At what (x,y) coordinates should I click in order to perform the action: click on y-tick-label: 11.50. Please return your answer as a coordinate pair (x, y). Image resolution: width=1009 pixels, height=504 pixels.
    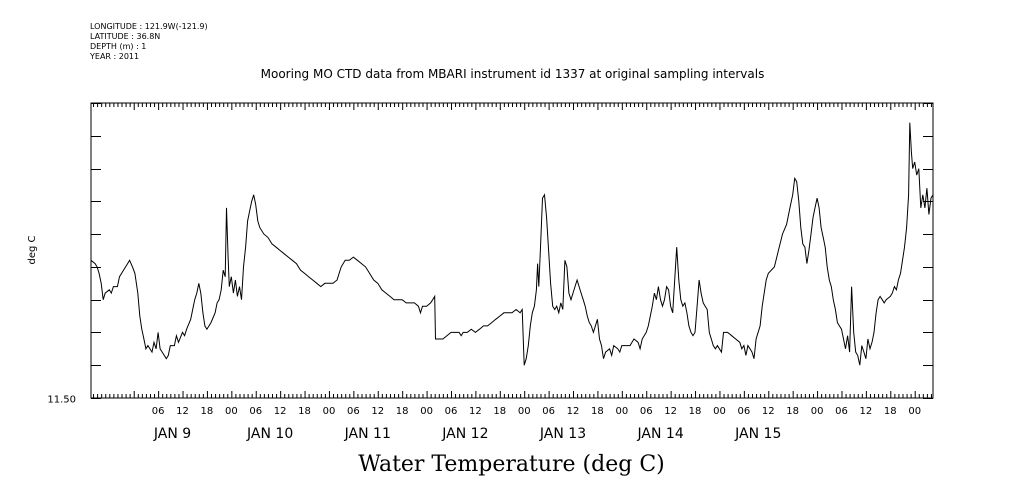
    Looking at the image, I should click on (61, 400).